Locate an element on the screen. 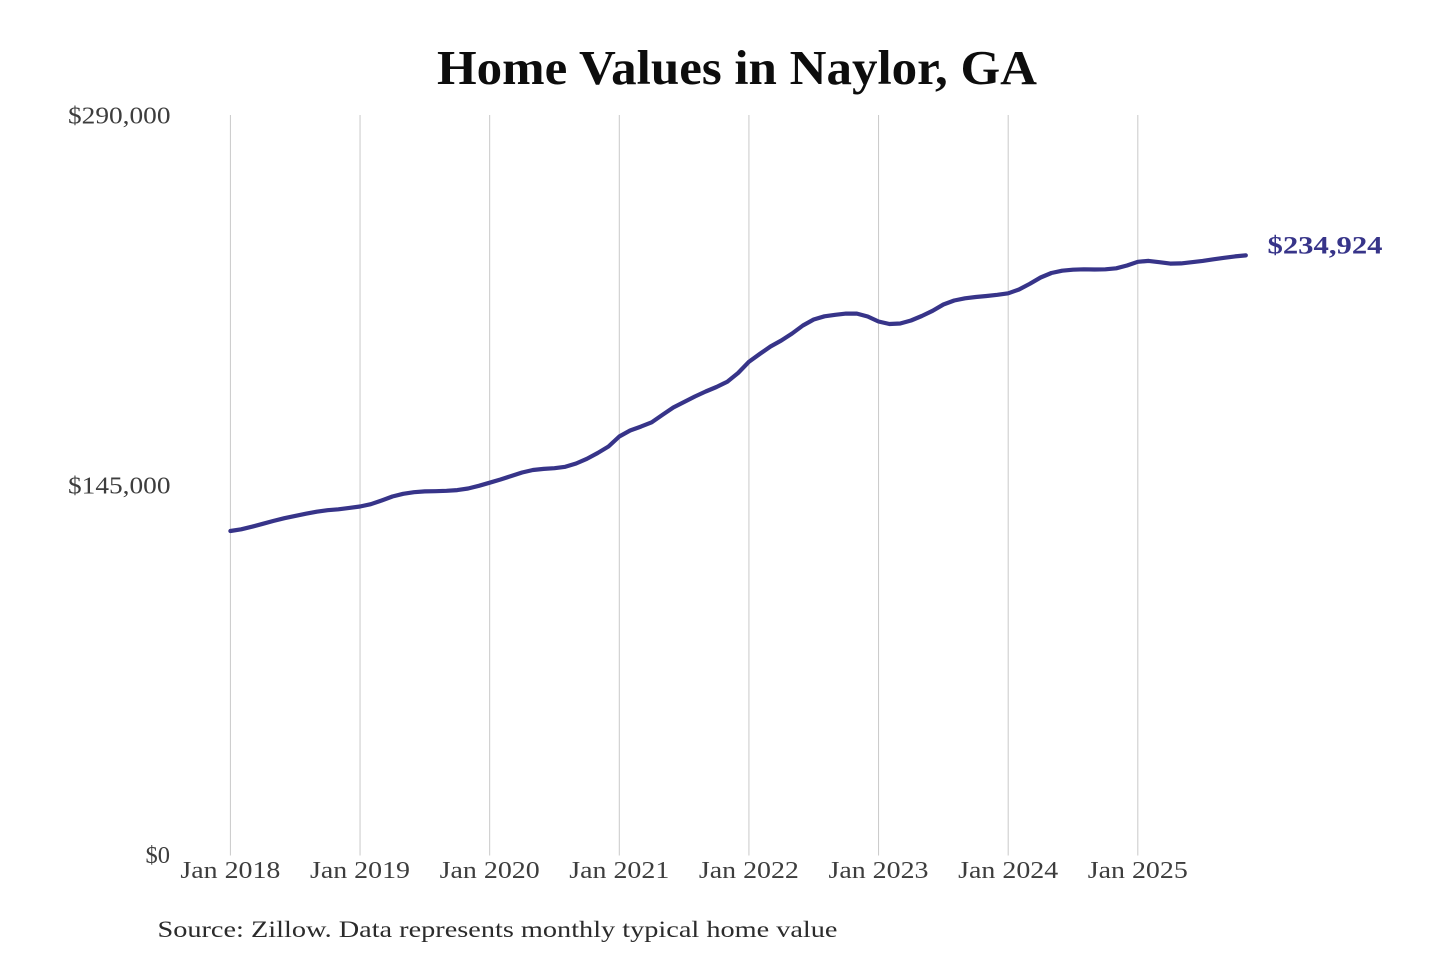 The width and height of the screenshot is (1440, 960). svg-text: $145,000 is located at coordinates (119, 486).